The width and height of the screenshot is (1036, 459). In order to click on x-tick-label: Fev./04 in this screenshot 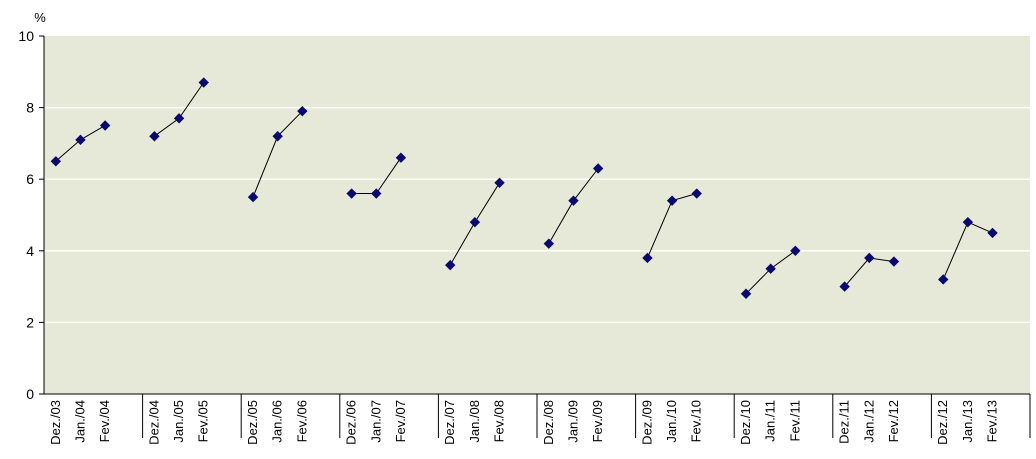, I will do `click(104, 421)`.